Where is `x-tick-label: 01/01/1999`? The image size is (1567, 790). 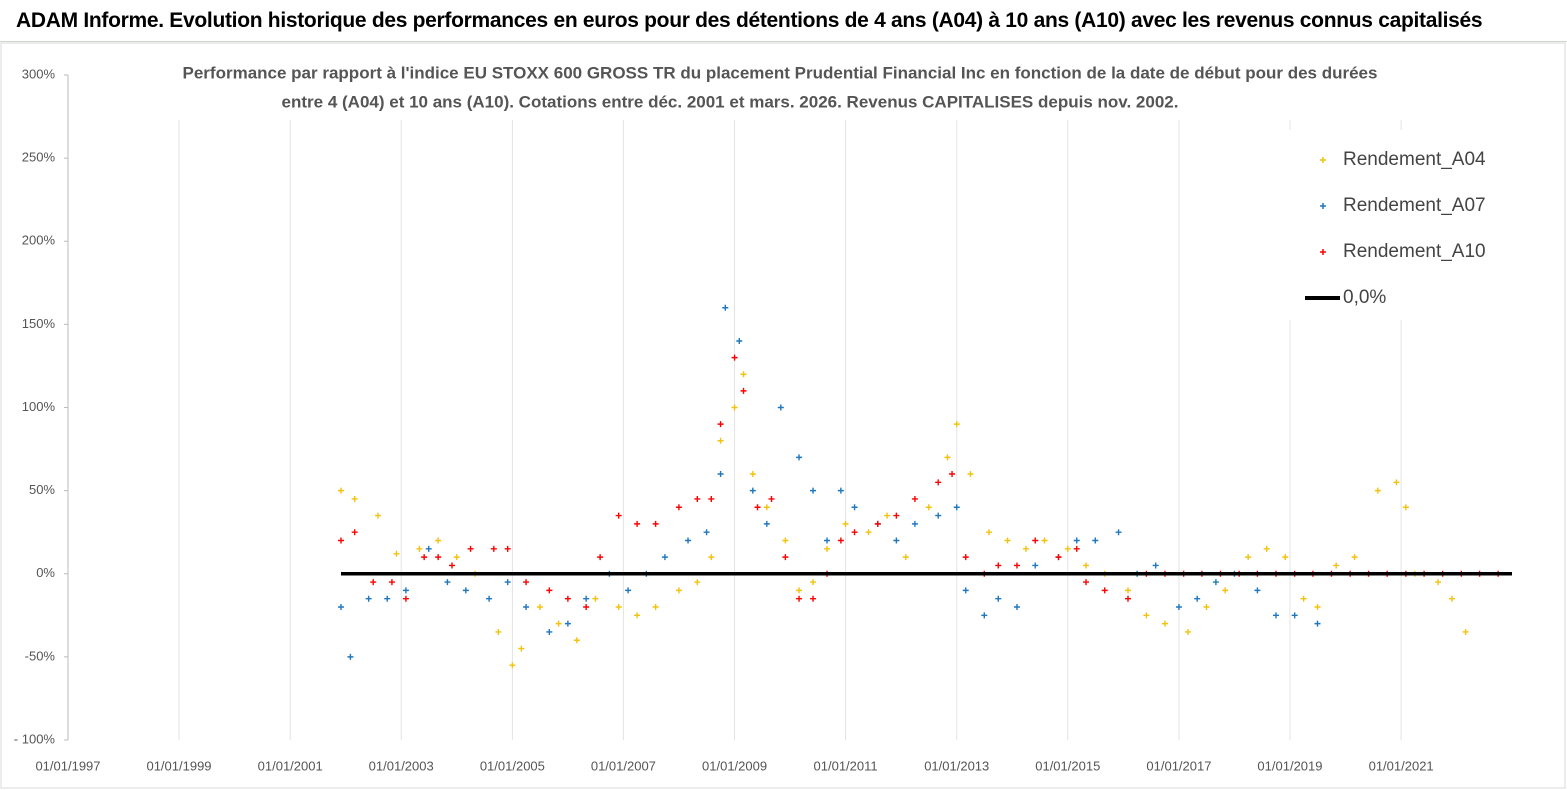 x-tick-label: 01/01/1999 is located at coordinates (178, 765).